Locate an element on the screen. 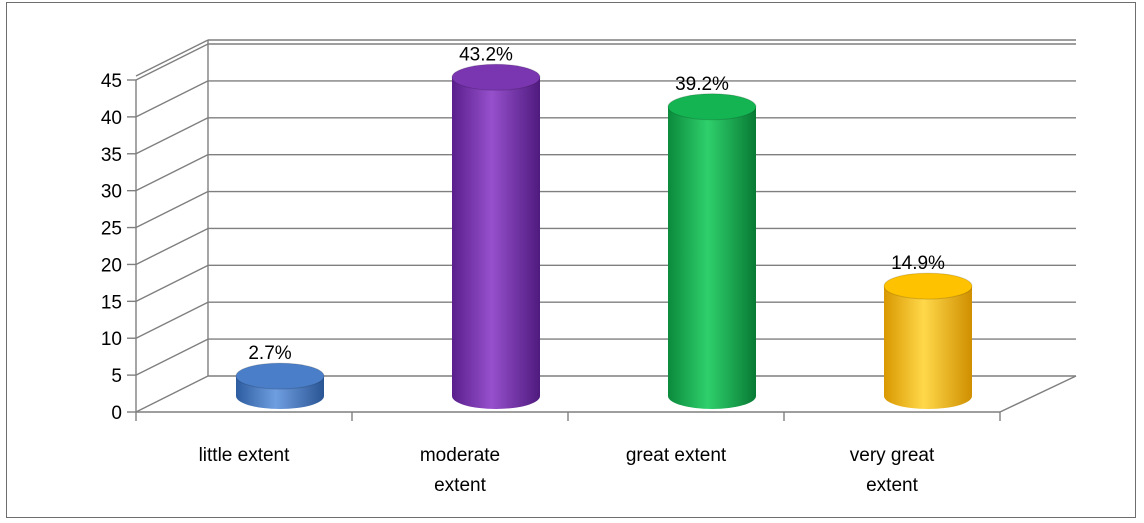 The image size is (1144, 523). data-label: 2.7% is located at coordinates (269, 353).